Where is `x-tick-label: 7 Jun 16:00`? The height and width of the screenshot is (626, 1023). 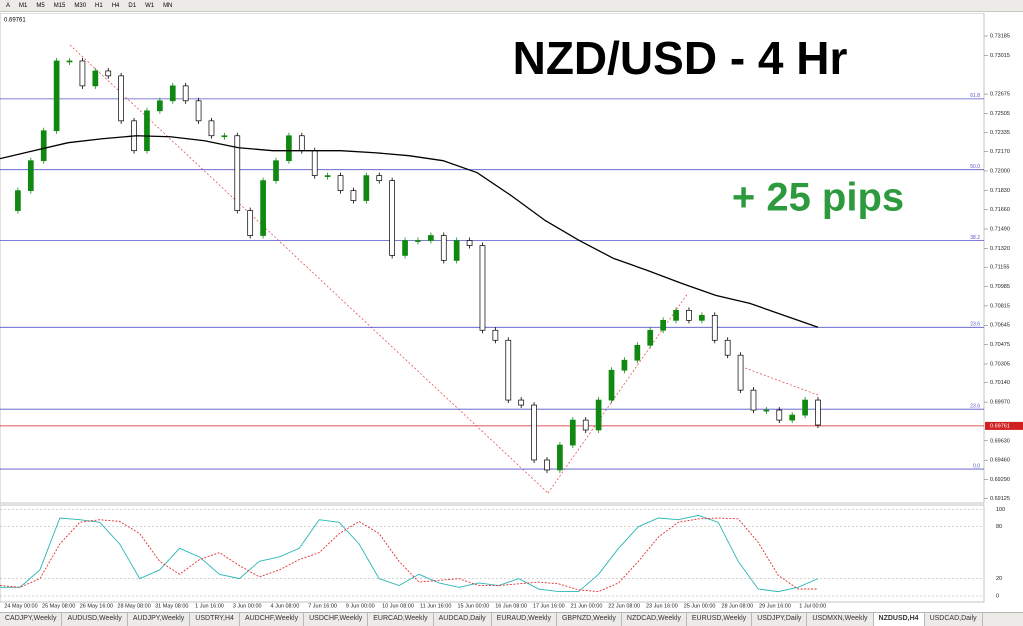
x-tick-label: 7 Jun 16:00 is located at coordinates (322, 606).